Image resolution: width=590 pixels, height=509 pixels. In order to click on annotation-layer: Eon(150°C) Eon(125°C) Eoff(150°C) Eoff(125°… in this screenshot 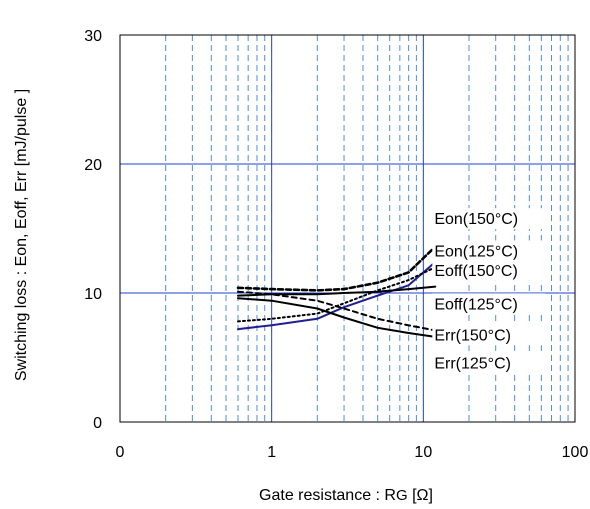, I will do `click(489, 291)`.